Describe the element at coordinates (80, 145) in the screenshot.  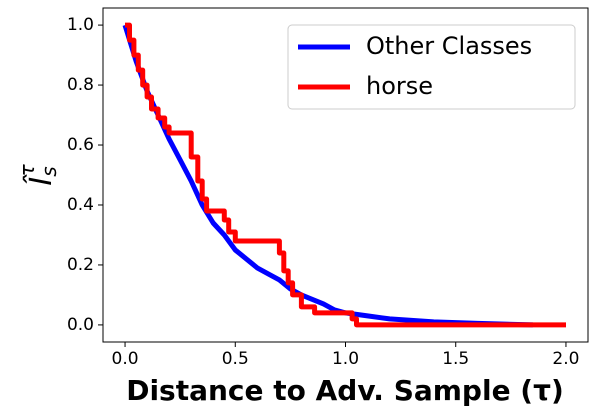
I see `y-tick-label: 0.6` at that location.